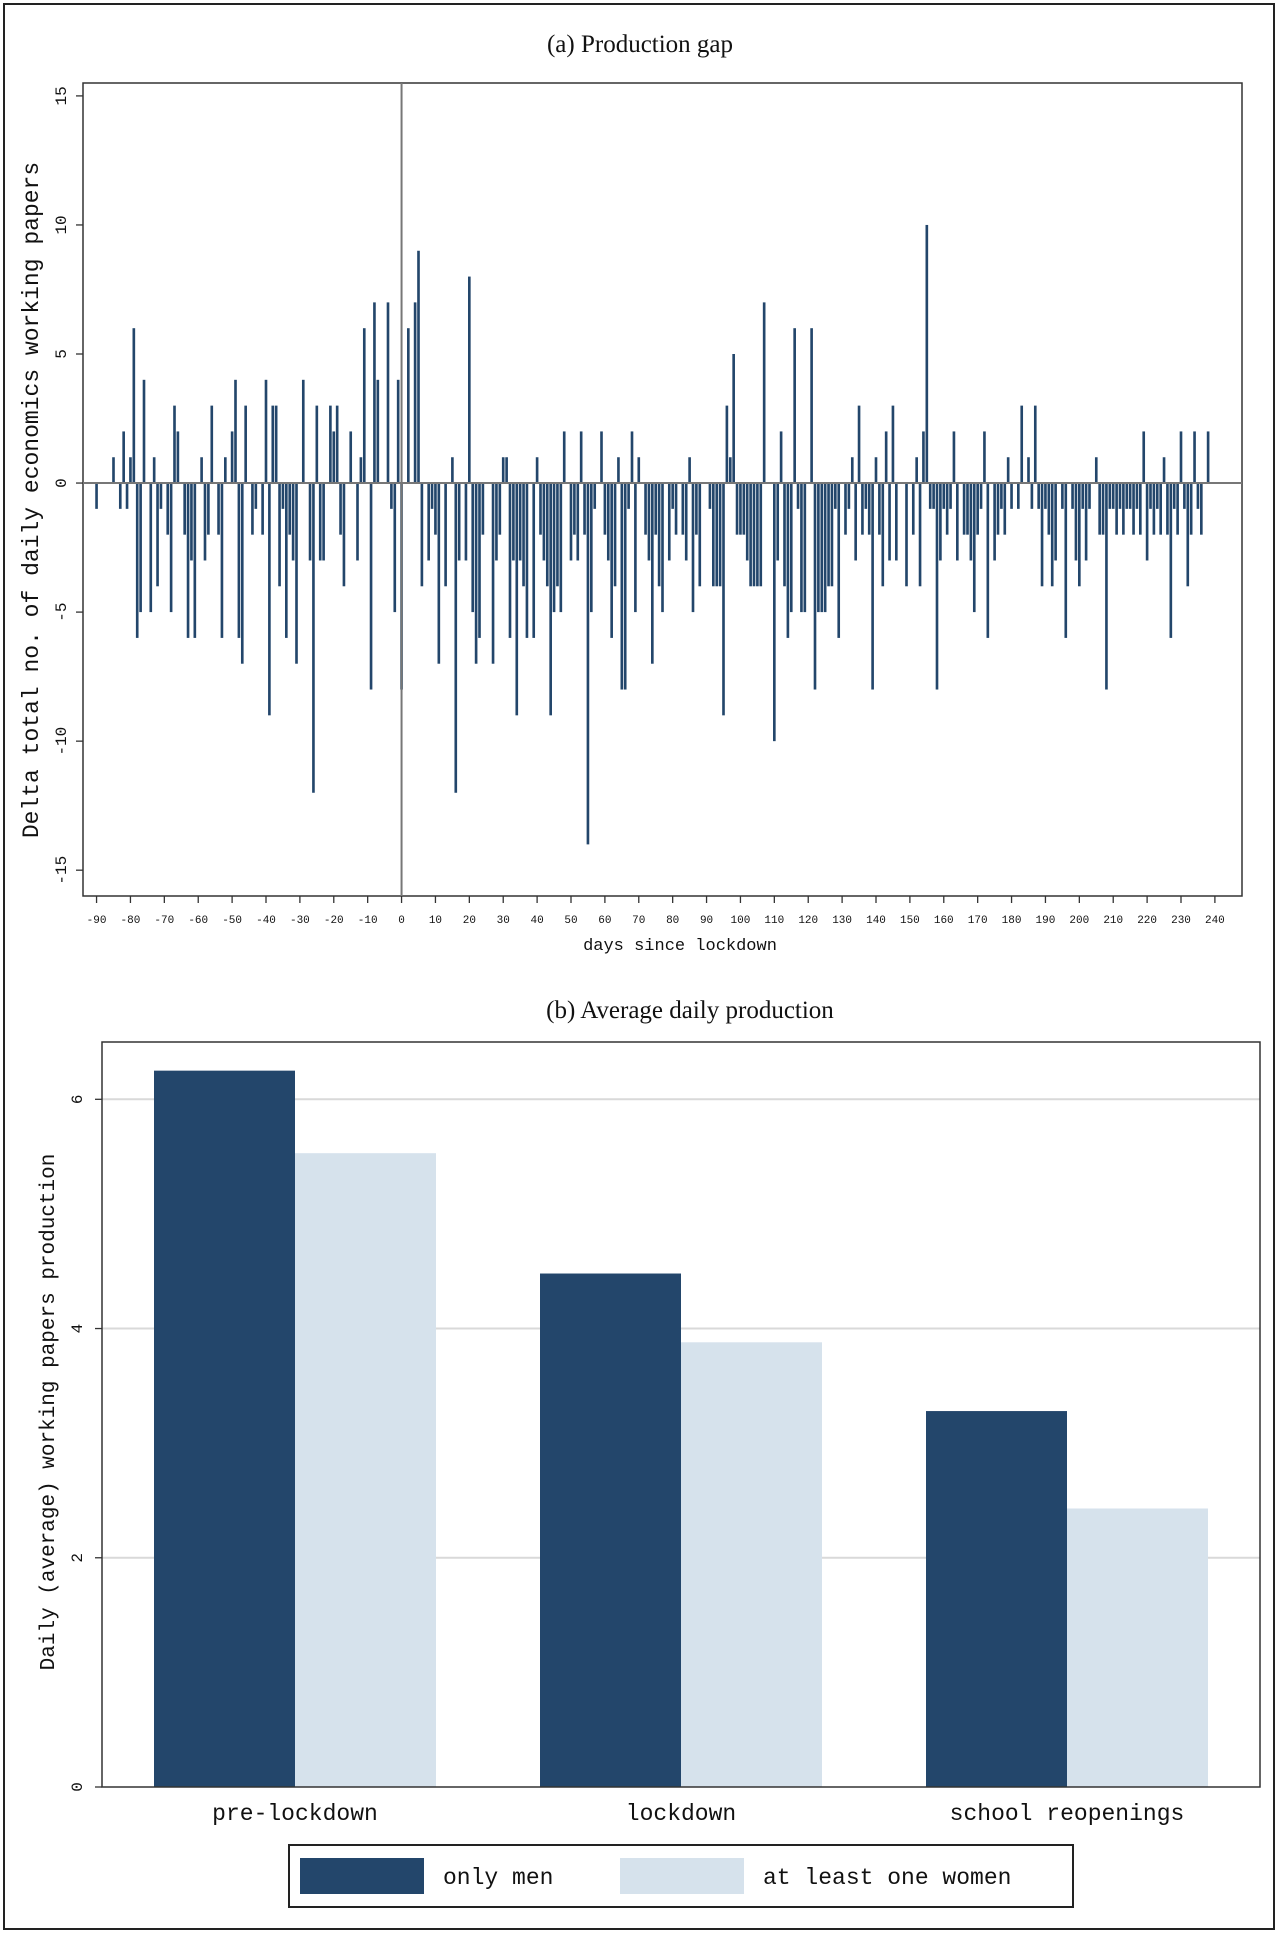 The width and height of the screenshot is (1280, 1935). I want to click on panel-b-ytick-label: 0, so click(78, 1787).